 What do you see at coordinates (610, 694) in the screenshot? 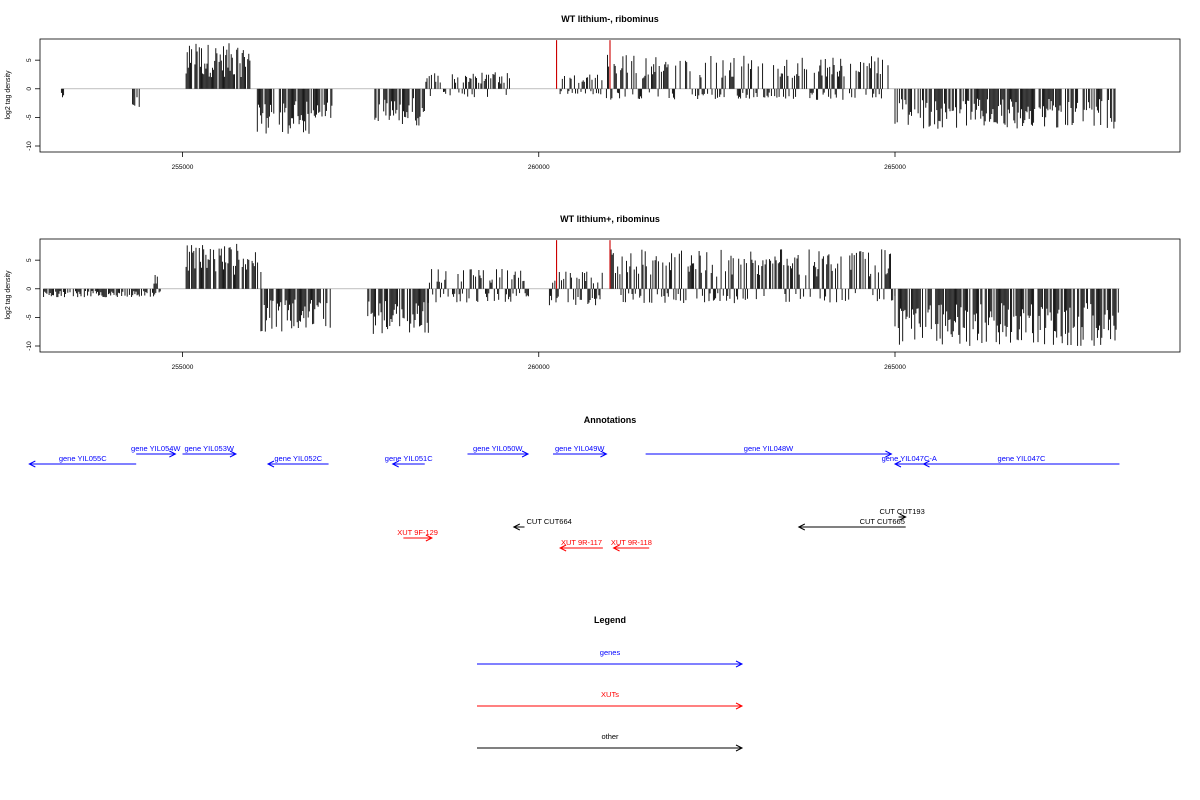
I see `legend-label: XUTs` at bounding box center [610, 694].